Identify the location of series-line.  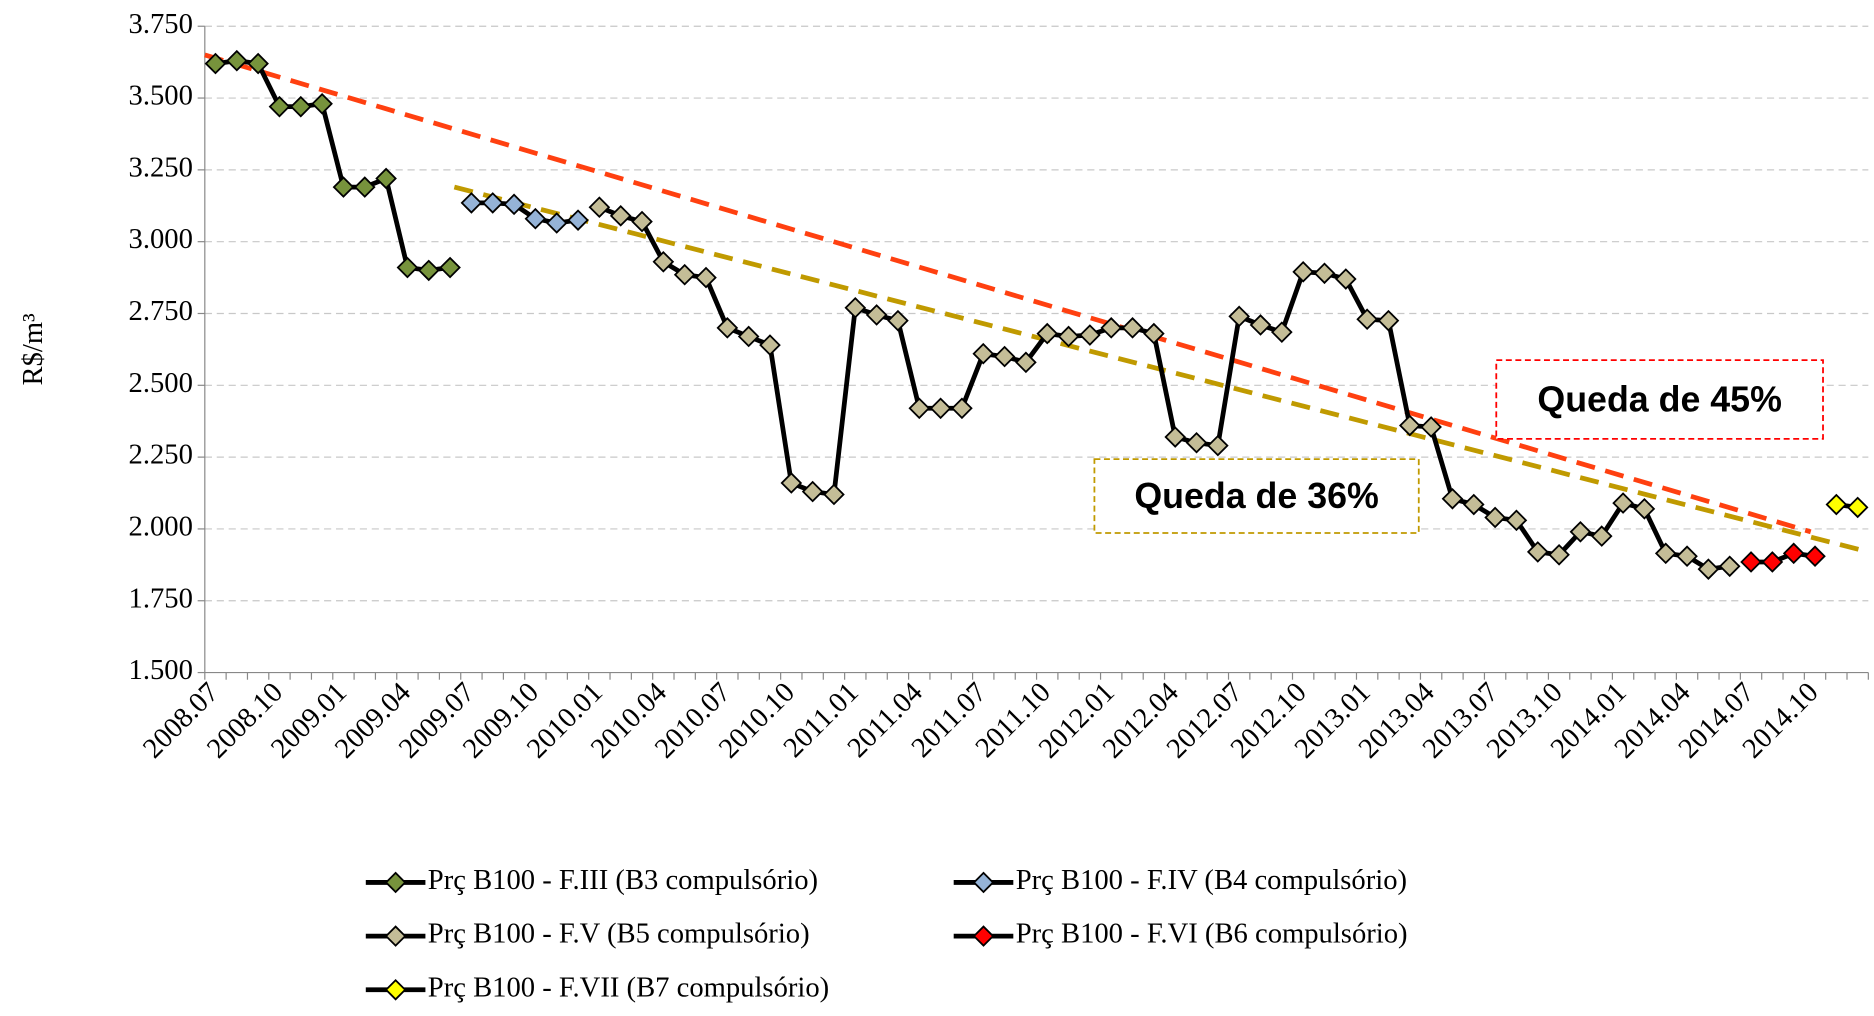
(1783, 557).